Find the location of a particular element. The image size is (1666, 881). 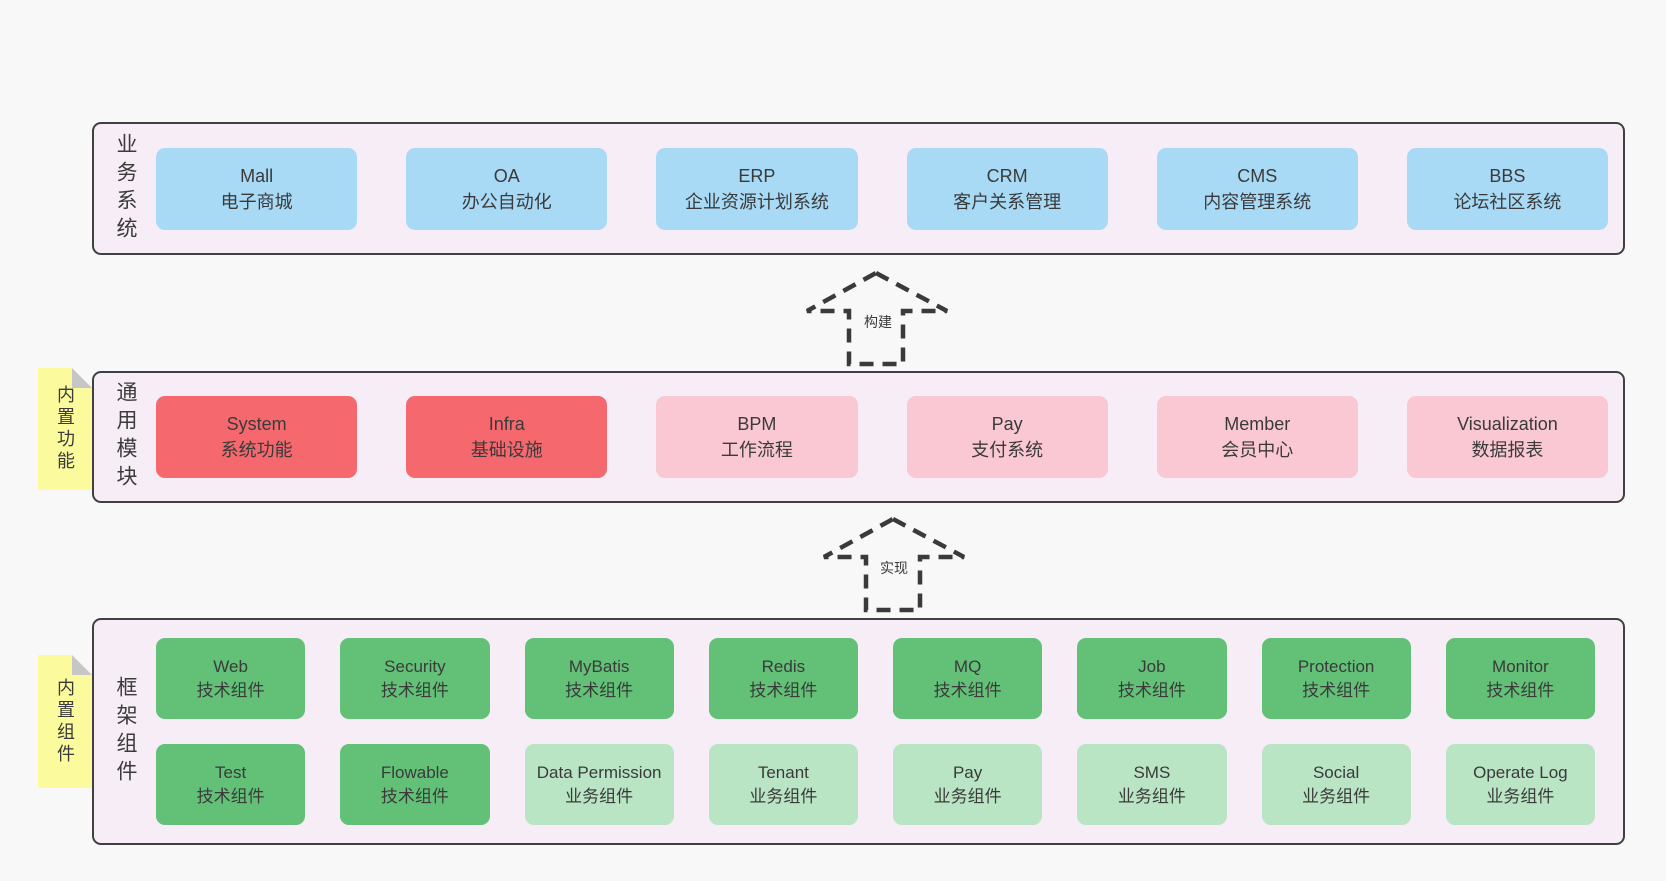

box-cms-name: CMS is located at coordinates (1257, 175).